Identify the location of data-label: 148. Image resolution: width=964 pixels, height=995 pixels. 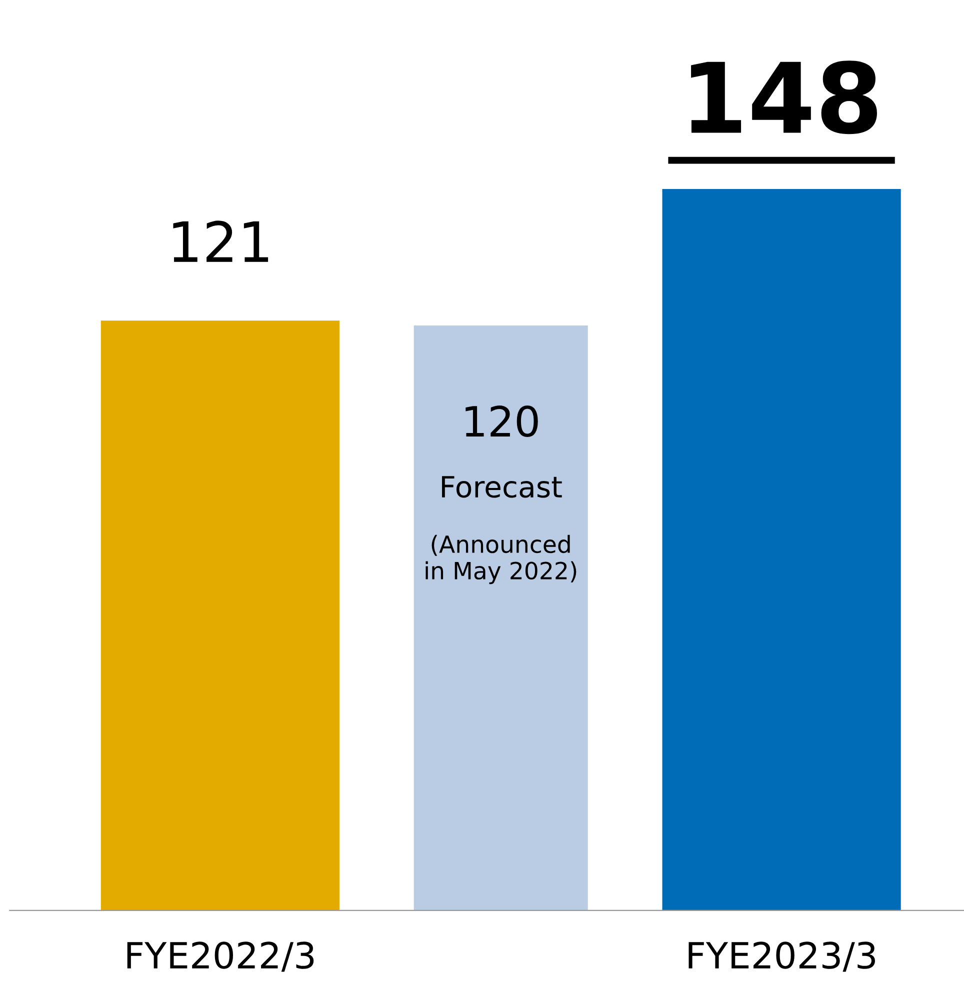
(784, 97).